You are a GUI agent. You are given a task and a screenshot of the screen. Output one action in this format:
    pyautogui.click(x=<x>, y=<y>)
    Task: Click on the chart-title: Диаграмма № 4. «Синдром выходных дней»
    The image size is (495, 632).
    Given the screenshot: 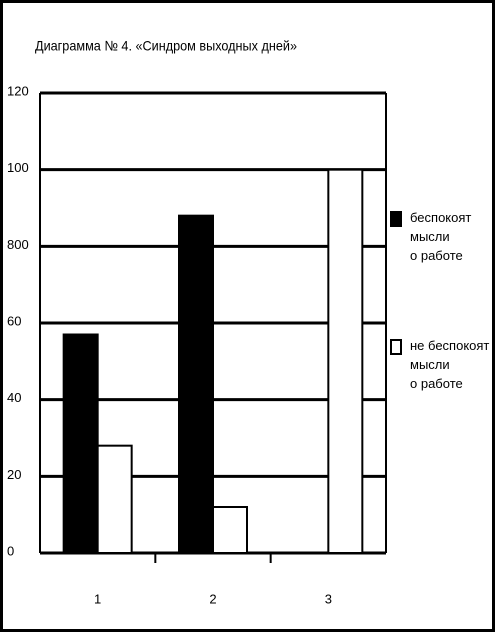 What is the action you would take?
    pyautogui.click(x=166, y=46)
    